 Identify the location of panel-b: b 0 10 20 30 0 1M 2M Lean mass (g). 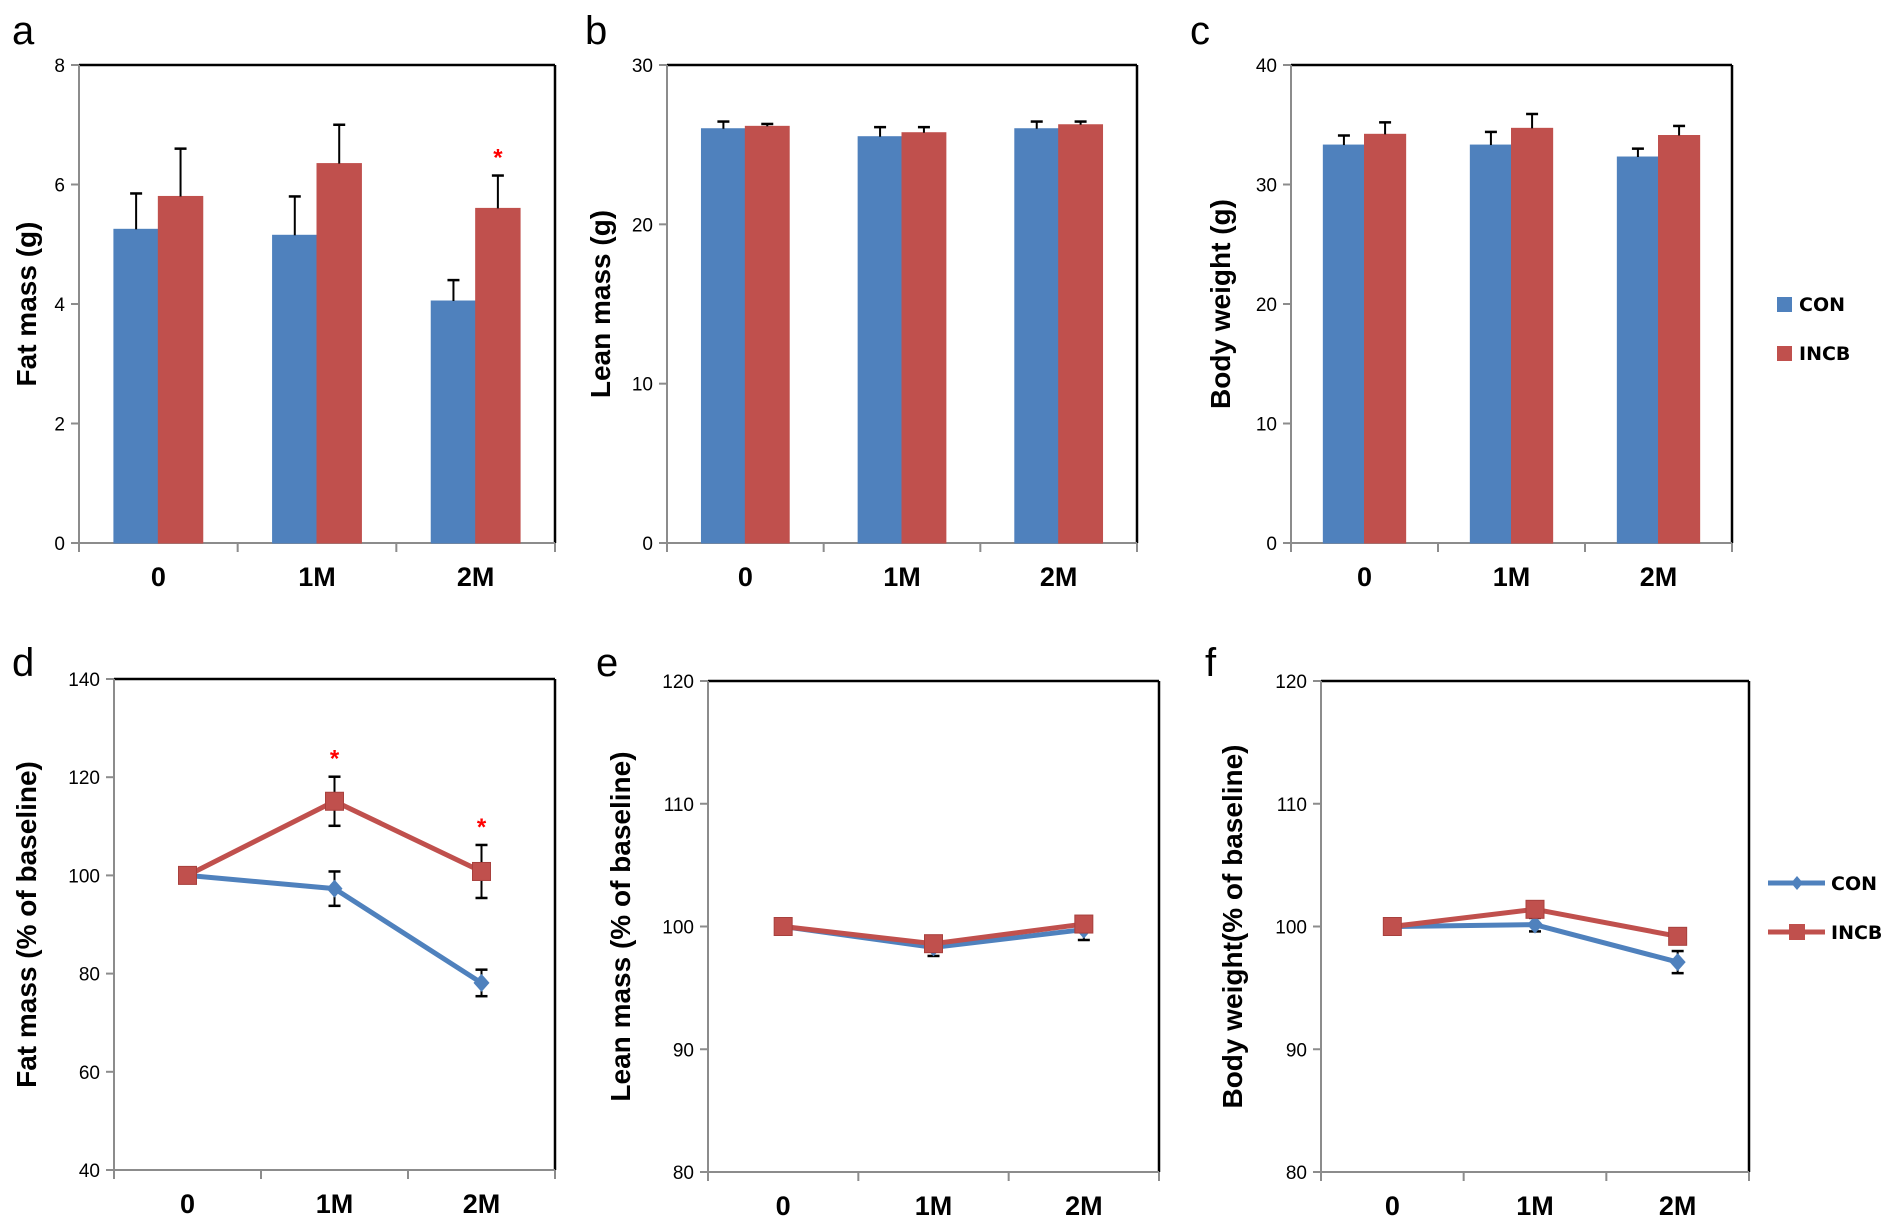
(862, 300).